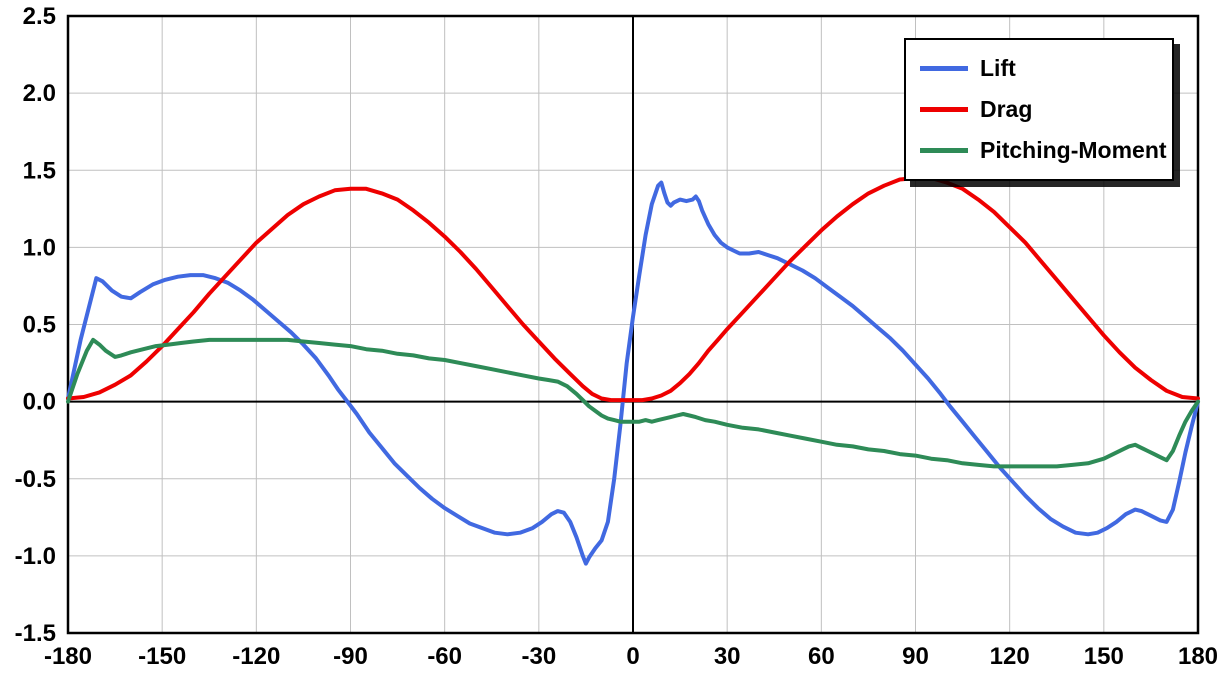 The width and height of the screenshot is (1230, 687). I want to click on x-tick-label: 180, so click(1198, 656).